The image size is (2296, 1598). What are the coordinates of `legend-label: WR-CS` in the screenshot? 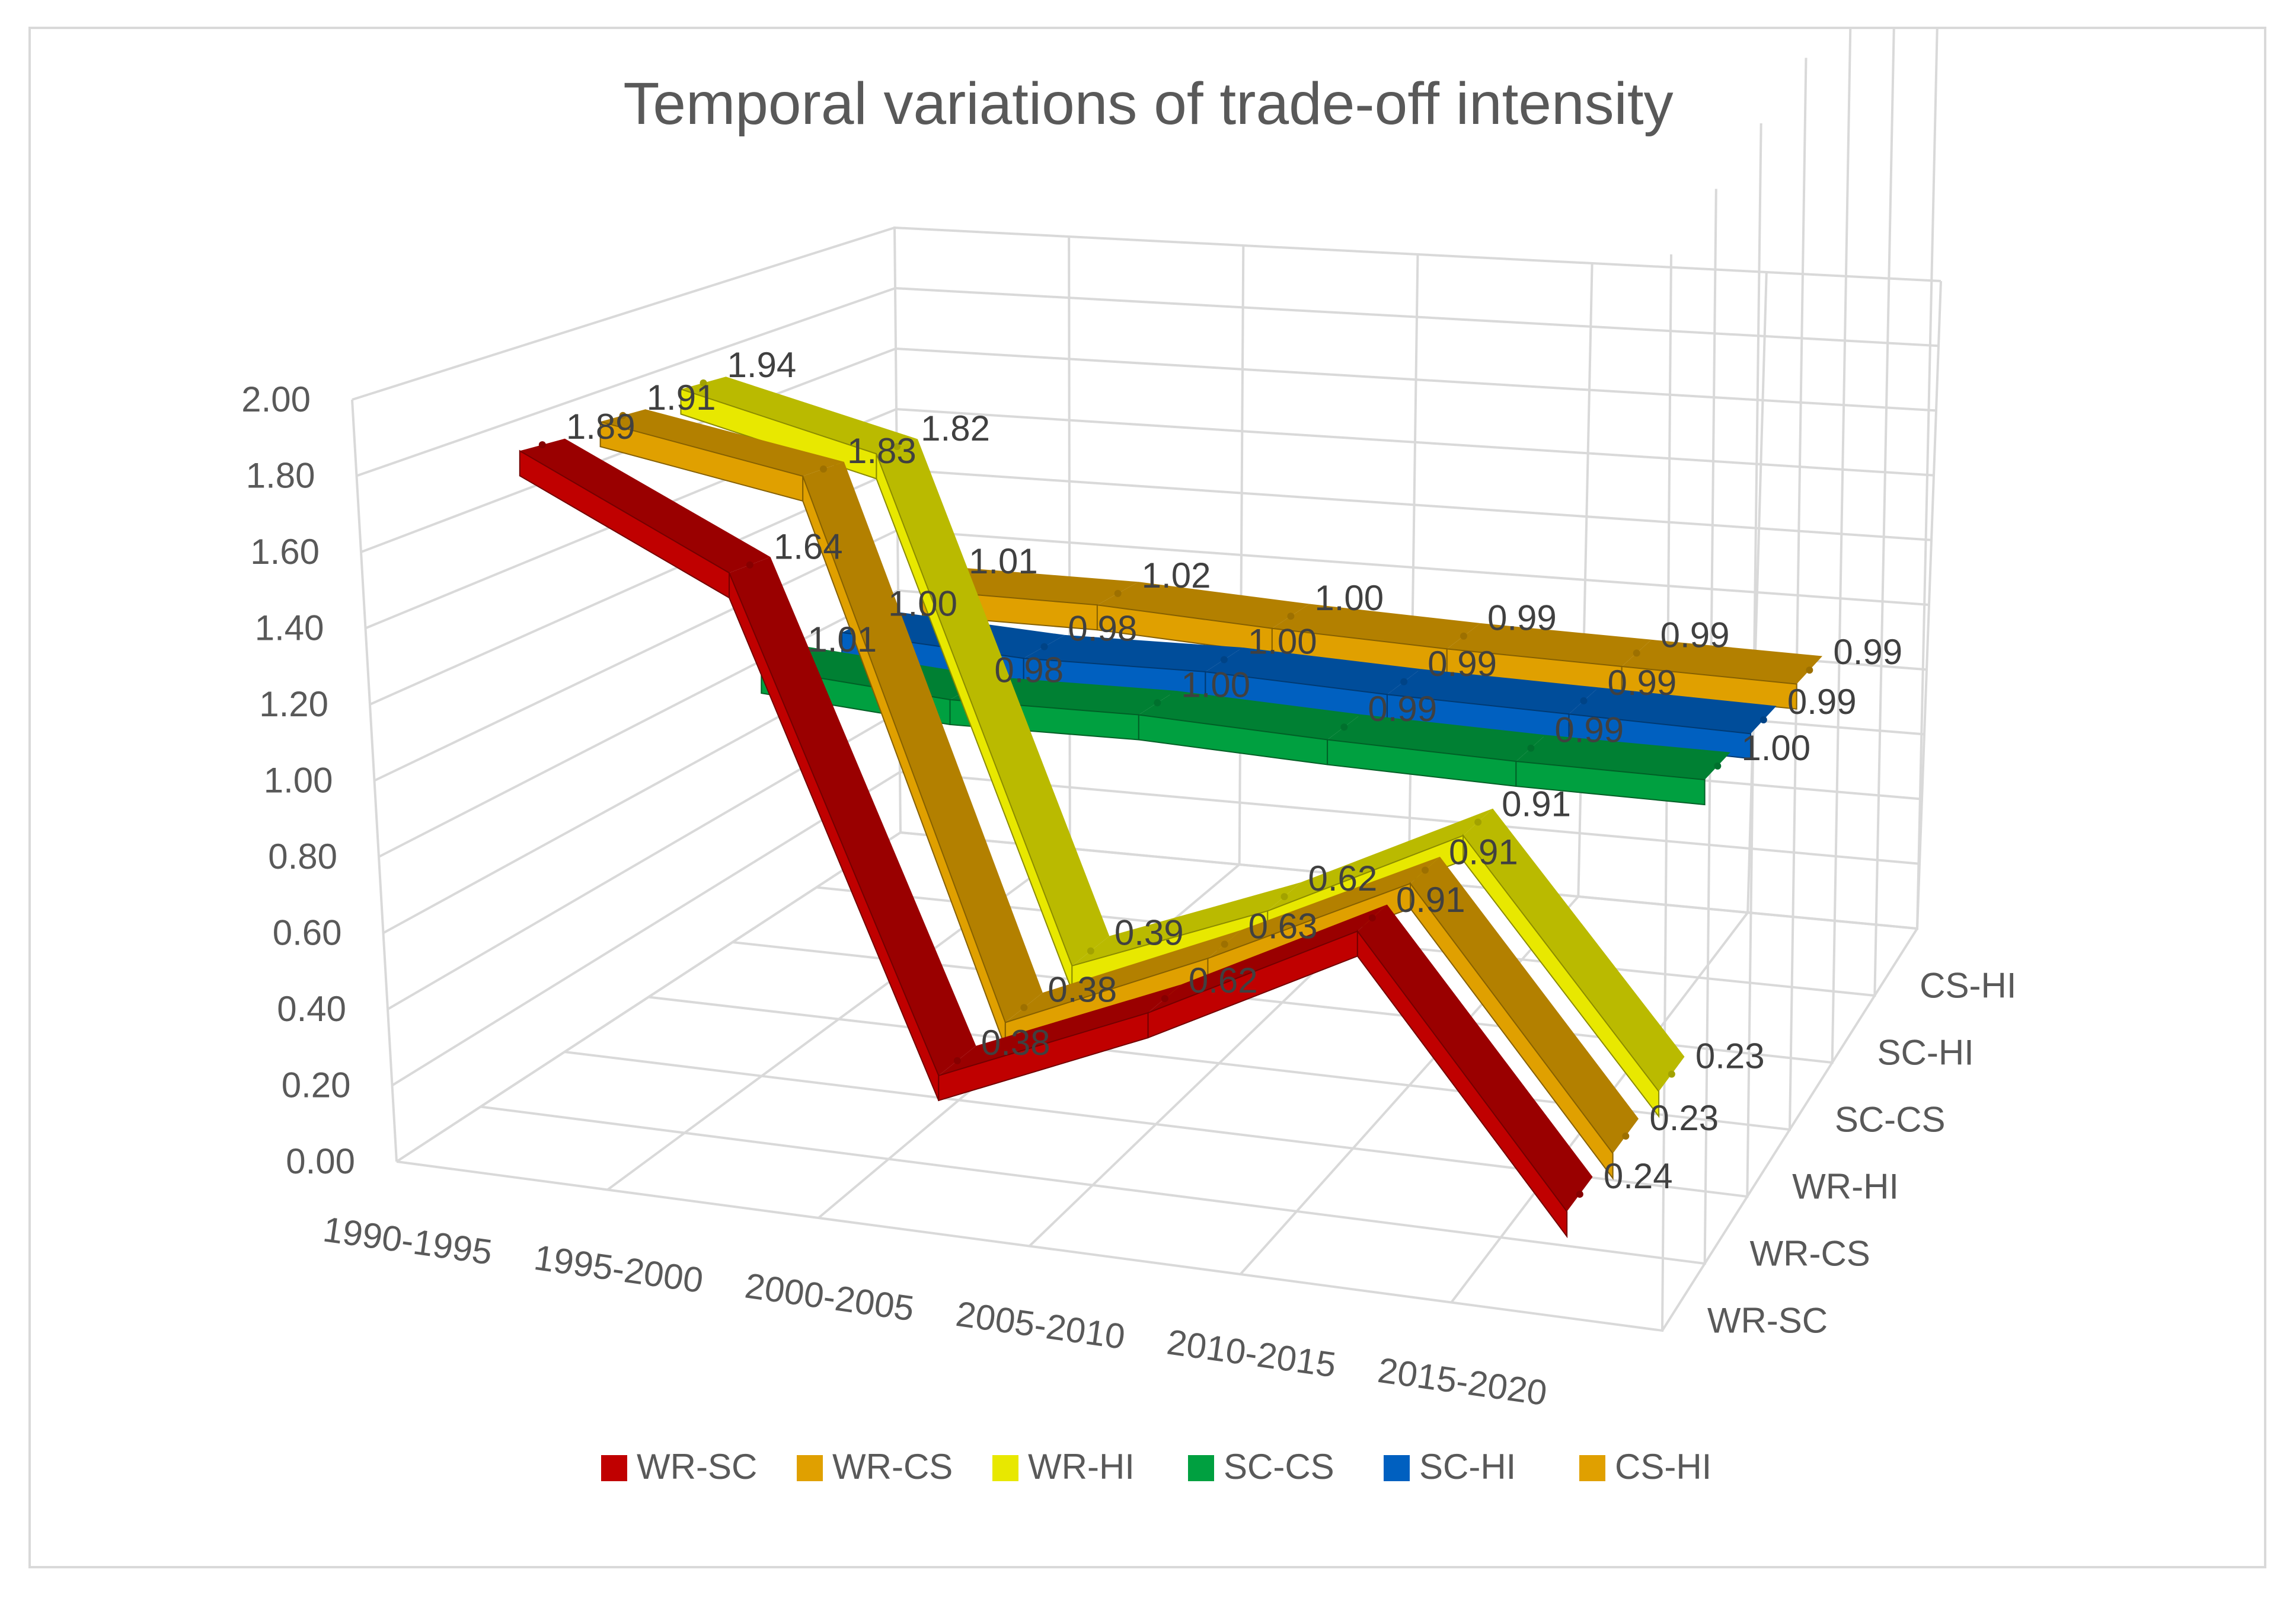 It's located at (892, 1467).